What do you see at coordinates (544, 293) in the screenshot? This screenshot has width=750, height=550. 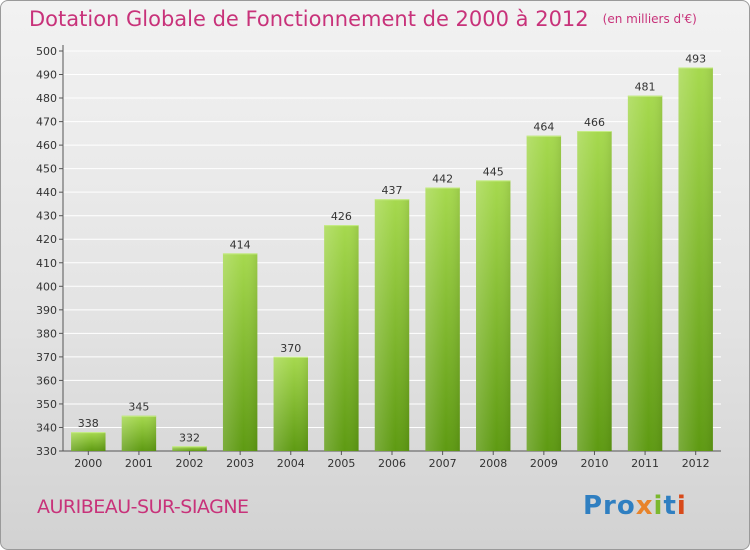 I see `bar-shine-2009` at bounding box center [544, 293].